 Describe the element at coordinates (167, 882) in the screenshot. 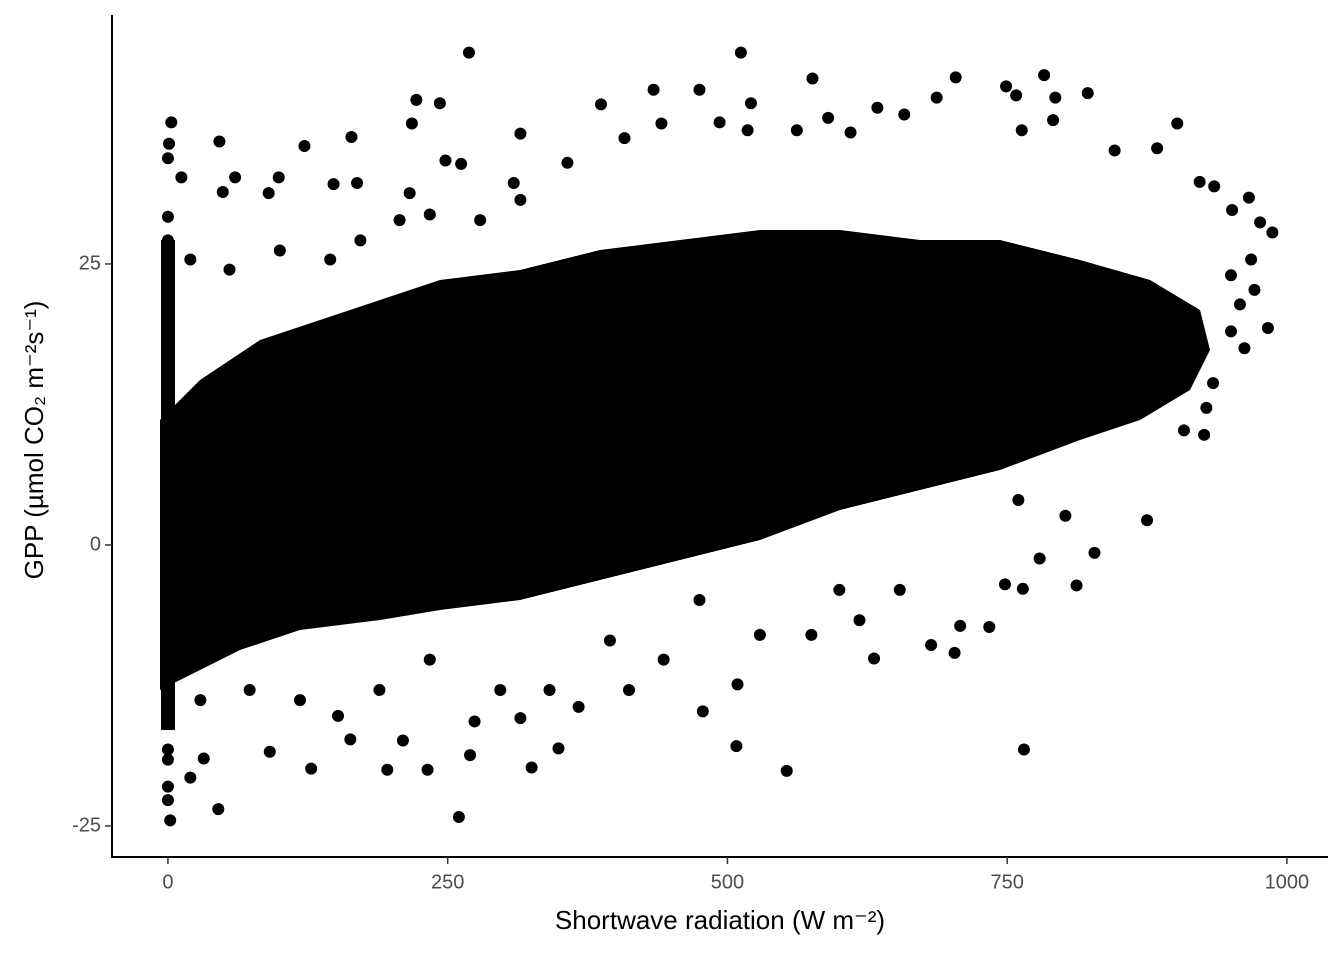

I see `x-tick-label: 0` at that location.